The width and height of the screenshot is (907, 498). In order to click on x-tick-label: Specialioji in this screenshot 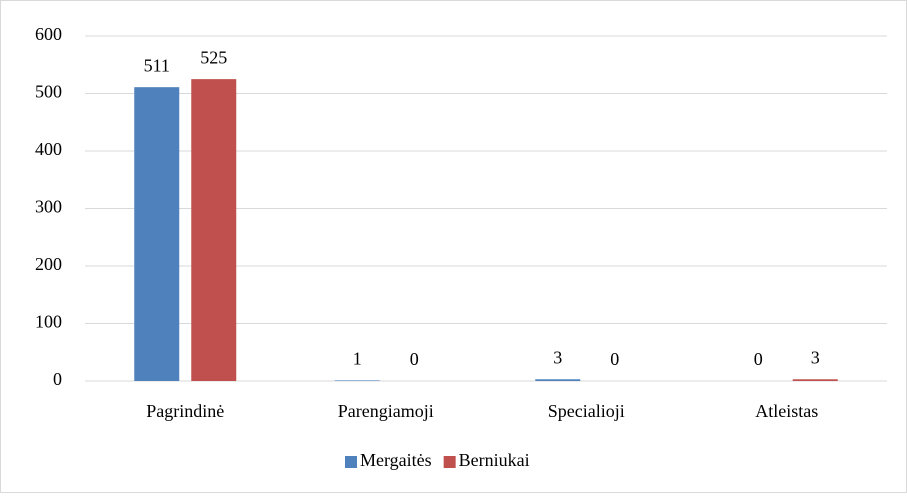, I will do `click(586, 411)`.